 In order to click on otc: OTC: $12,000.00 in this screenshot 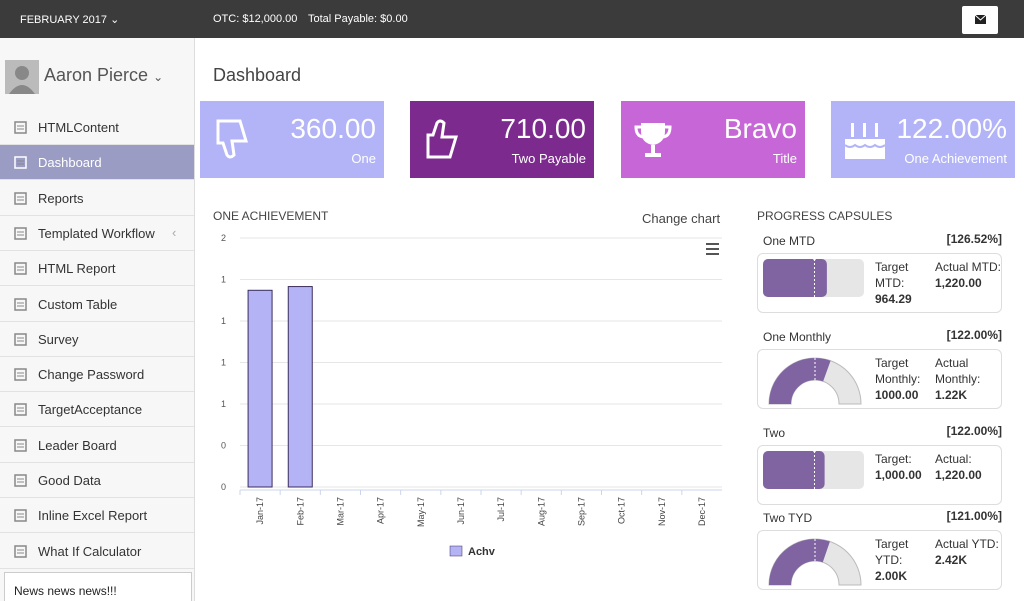, I will do `click(255, 19)`.